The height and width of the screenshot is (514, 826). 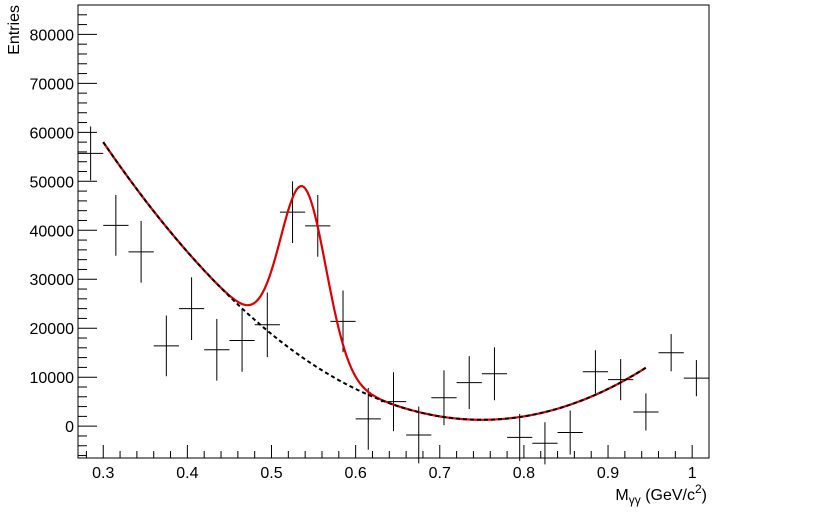 I want to click on x-tick-label: 0.5, so click(x=271, y=473).